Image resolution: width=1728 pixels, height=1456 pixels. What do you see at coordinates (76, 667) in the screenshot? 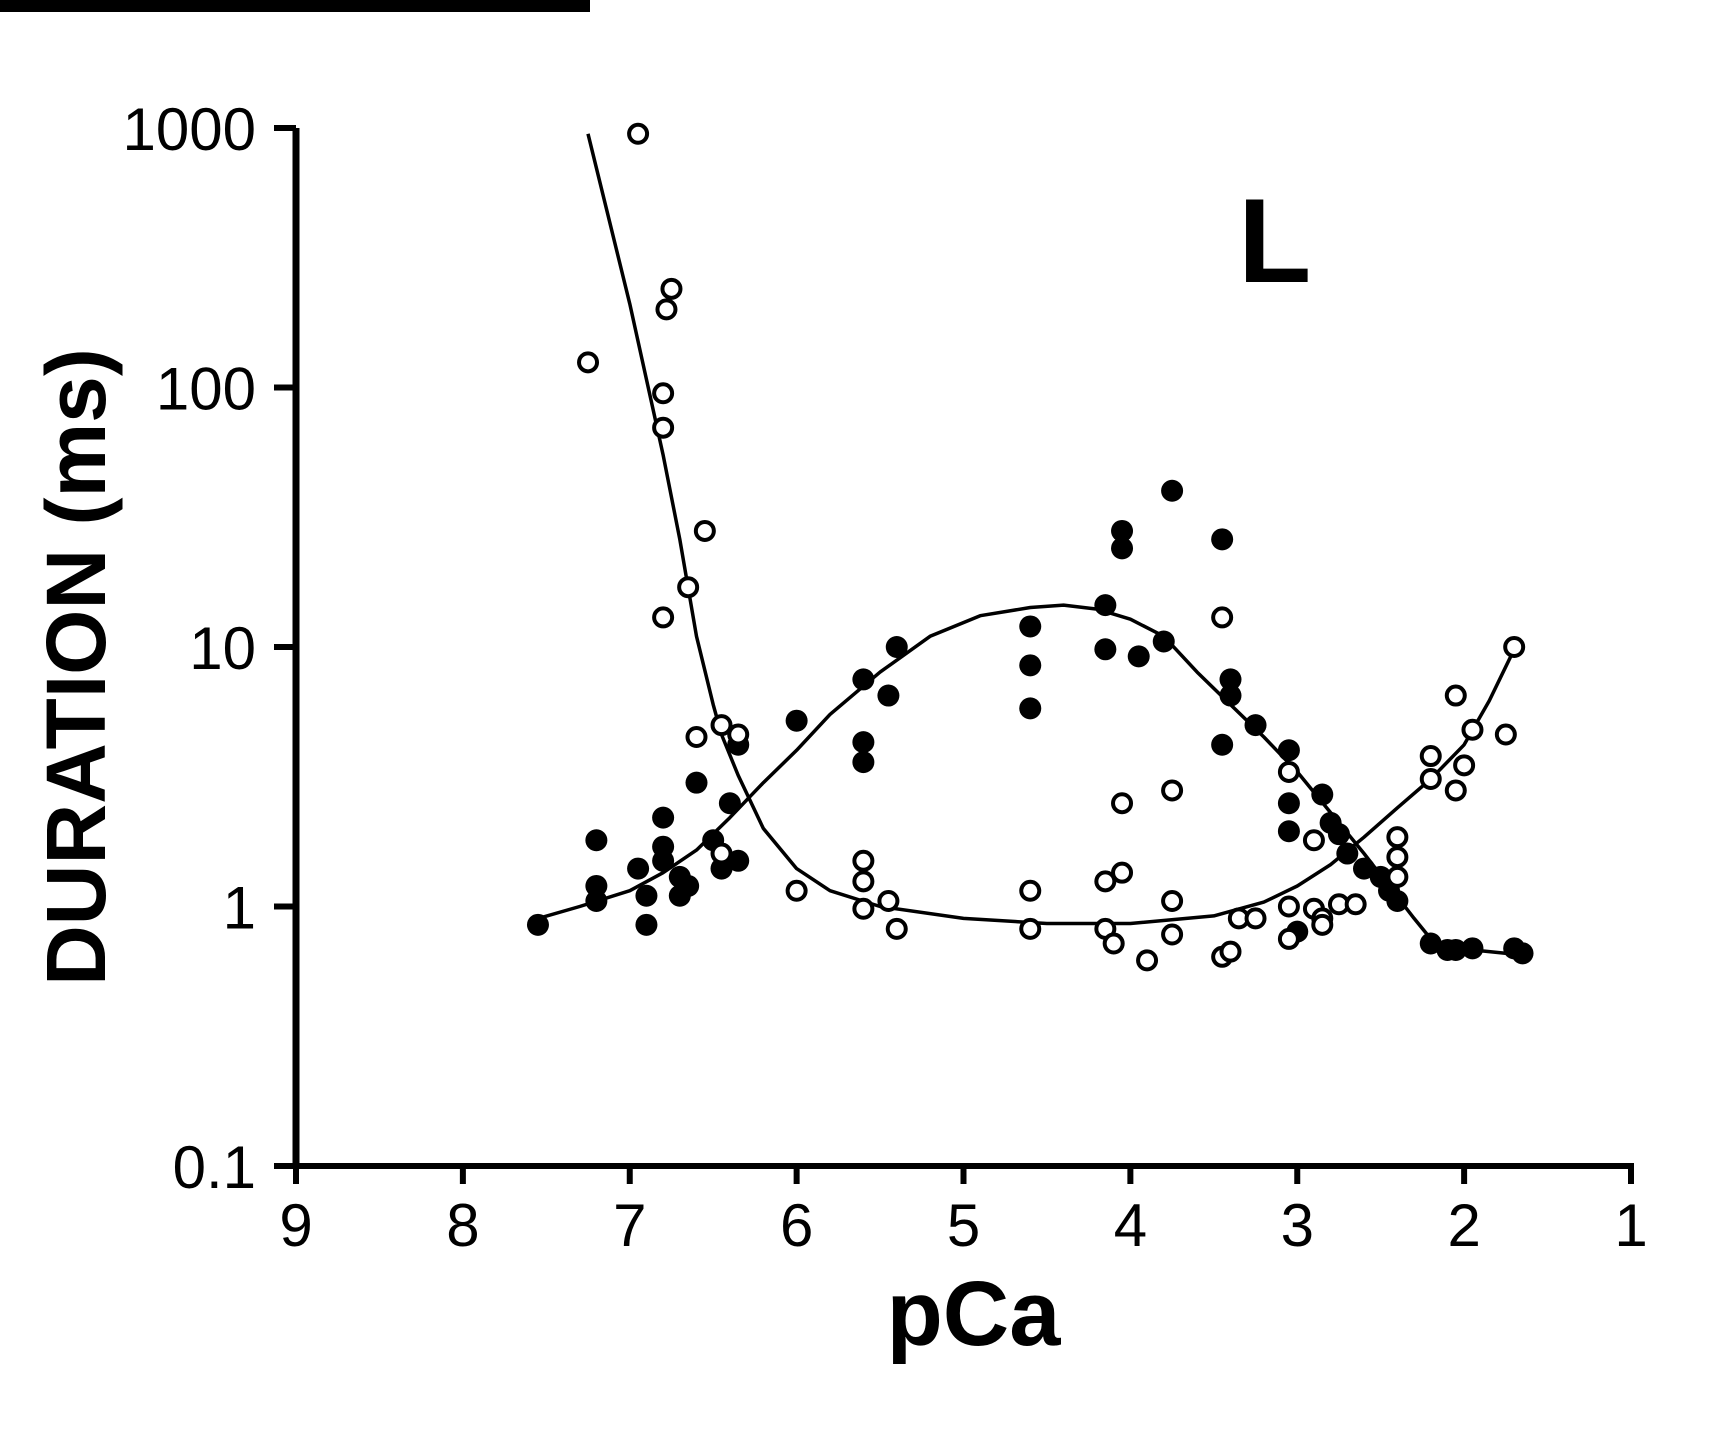
I see `y-axis-title: DURATION (ms)` at bounding box center [76, 667].